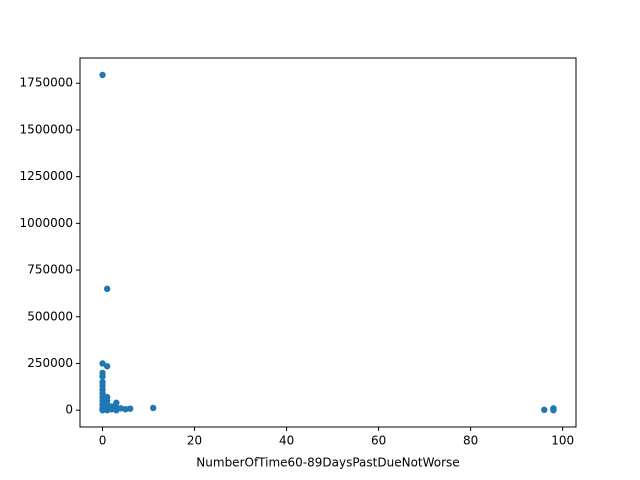 The image size is (640, 480). What do you see at coordinates (69, 410) in the screenshot?
I see `y-tick-label: 0` at bounding box center [69, 410].